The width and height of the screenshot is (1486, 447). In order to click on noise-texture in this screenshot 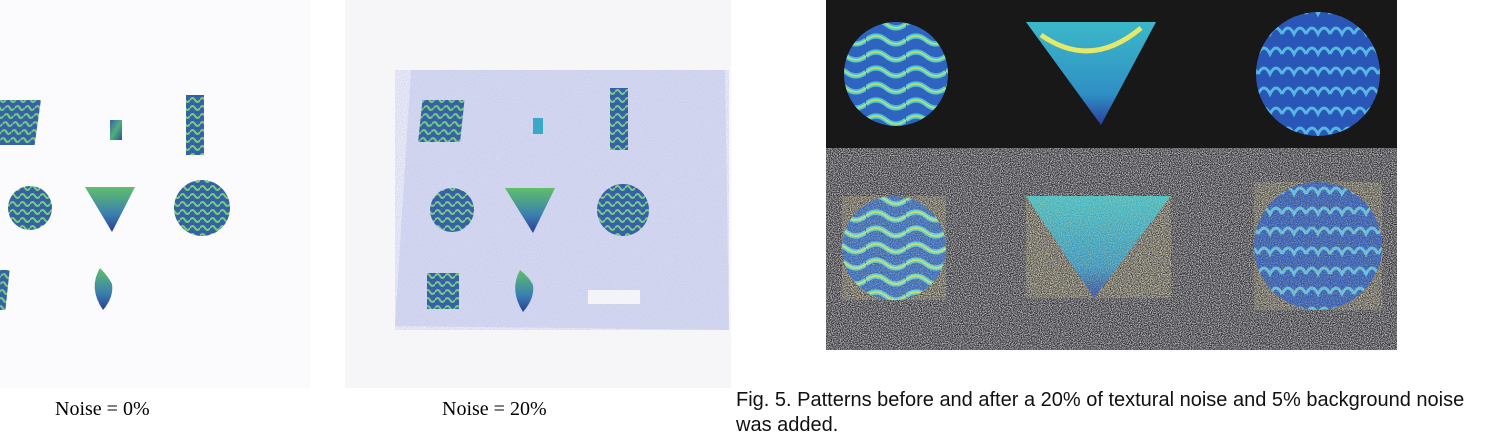, I will do `click(562, 200)`.